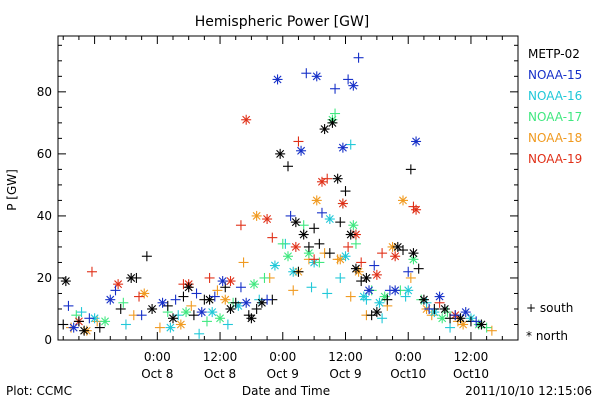 Image resolution: width=600 pixels, height=400 pixels. What do you see at coordinates (12, 190) in the screenshot?
I see `y-axis-label: P [GW]` at bounding box center [12, 190].